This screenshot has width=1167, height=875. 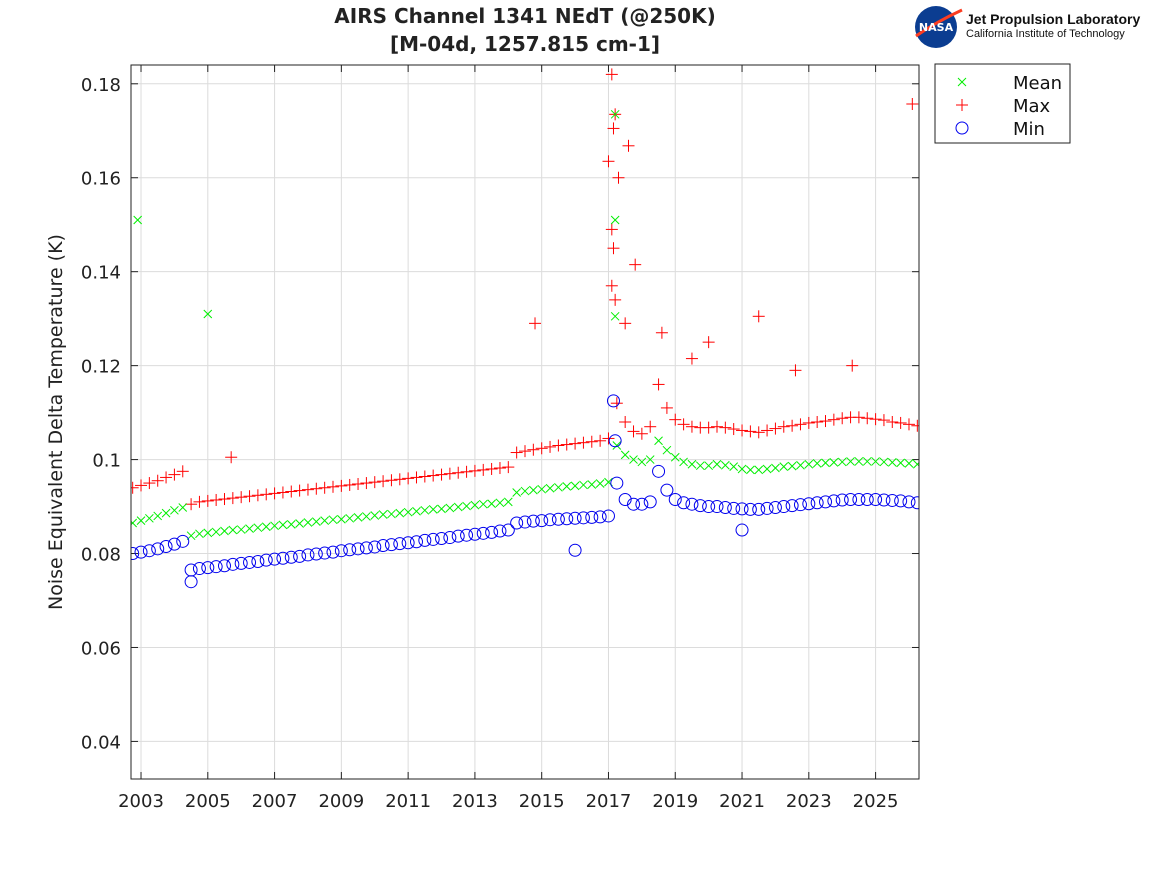 What do you see at coordinates (101, 555) in the screenshot?
I see `y-tick-label: 0.08` at bounding box center [101, 555].